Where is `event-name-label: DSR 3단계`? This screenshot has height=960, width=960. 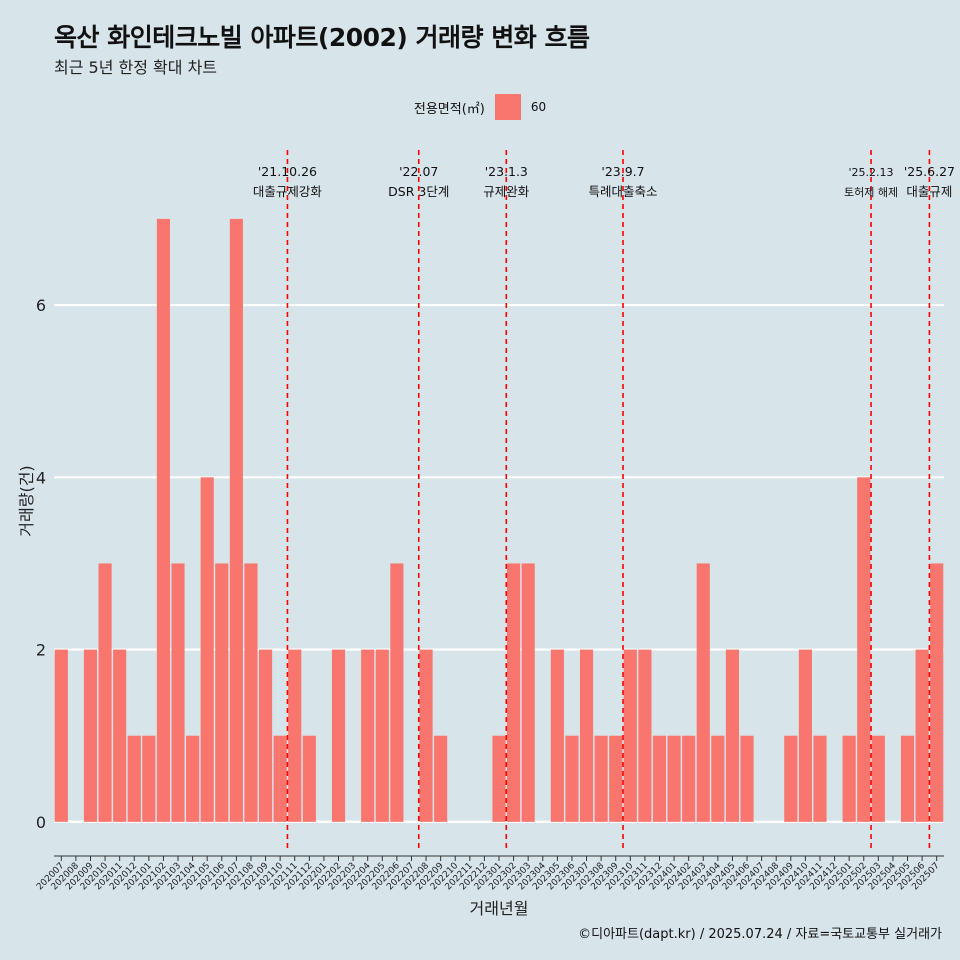 event-name-label: DSR 3단계 is located at coordinates (418, 191).